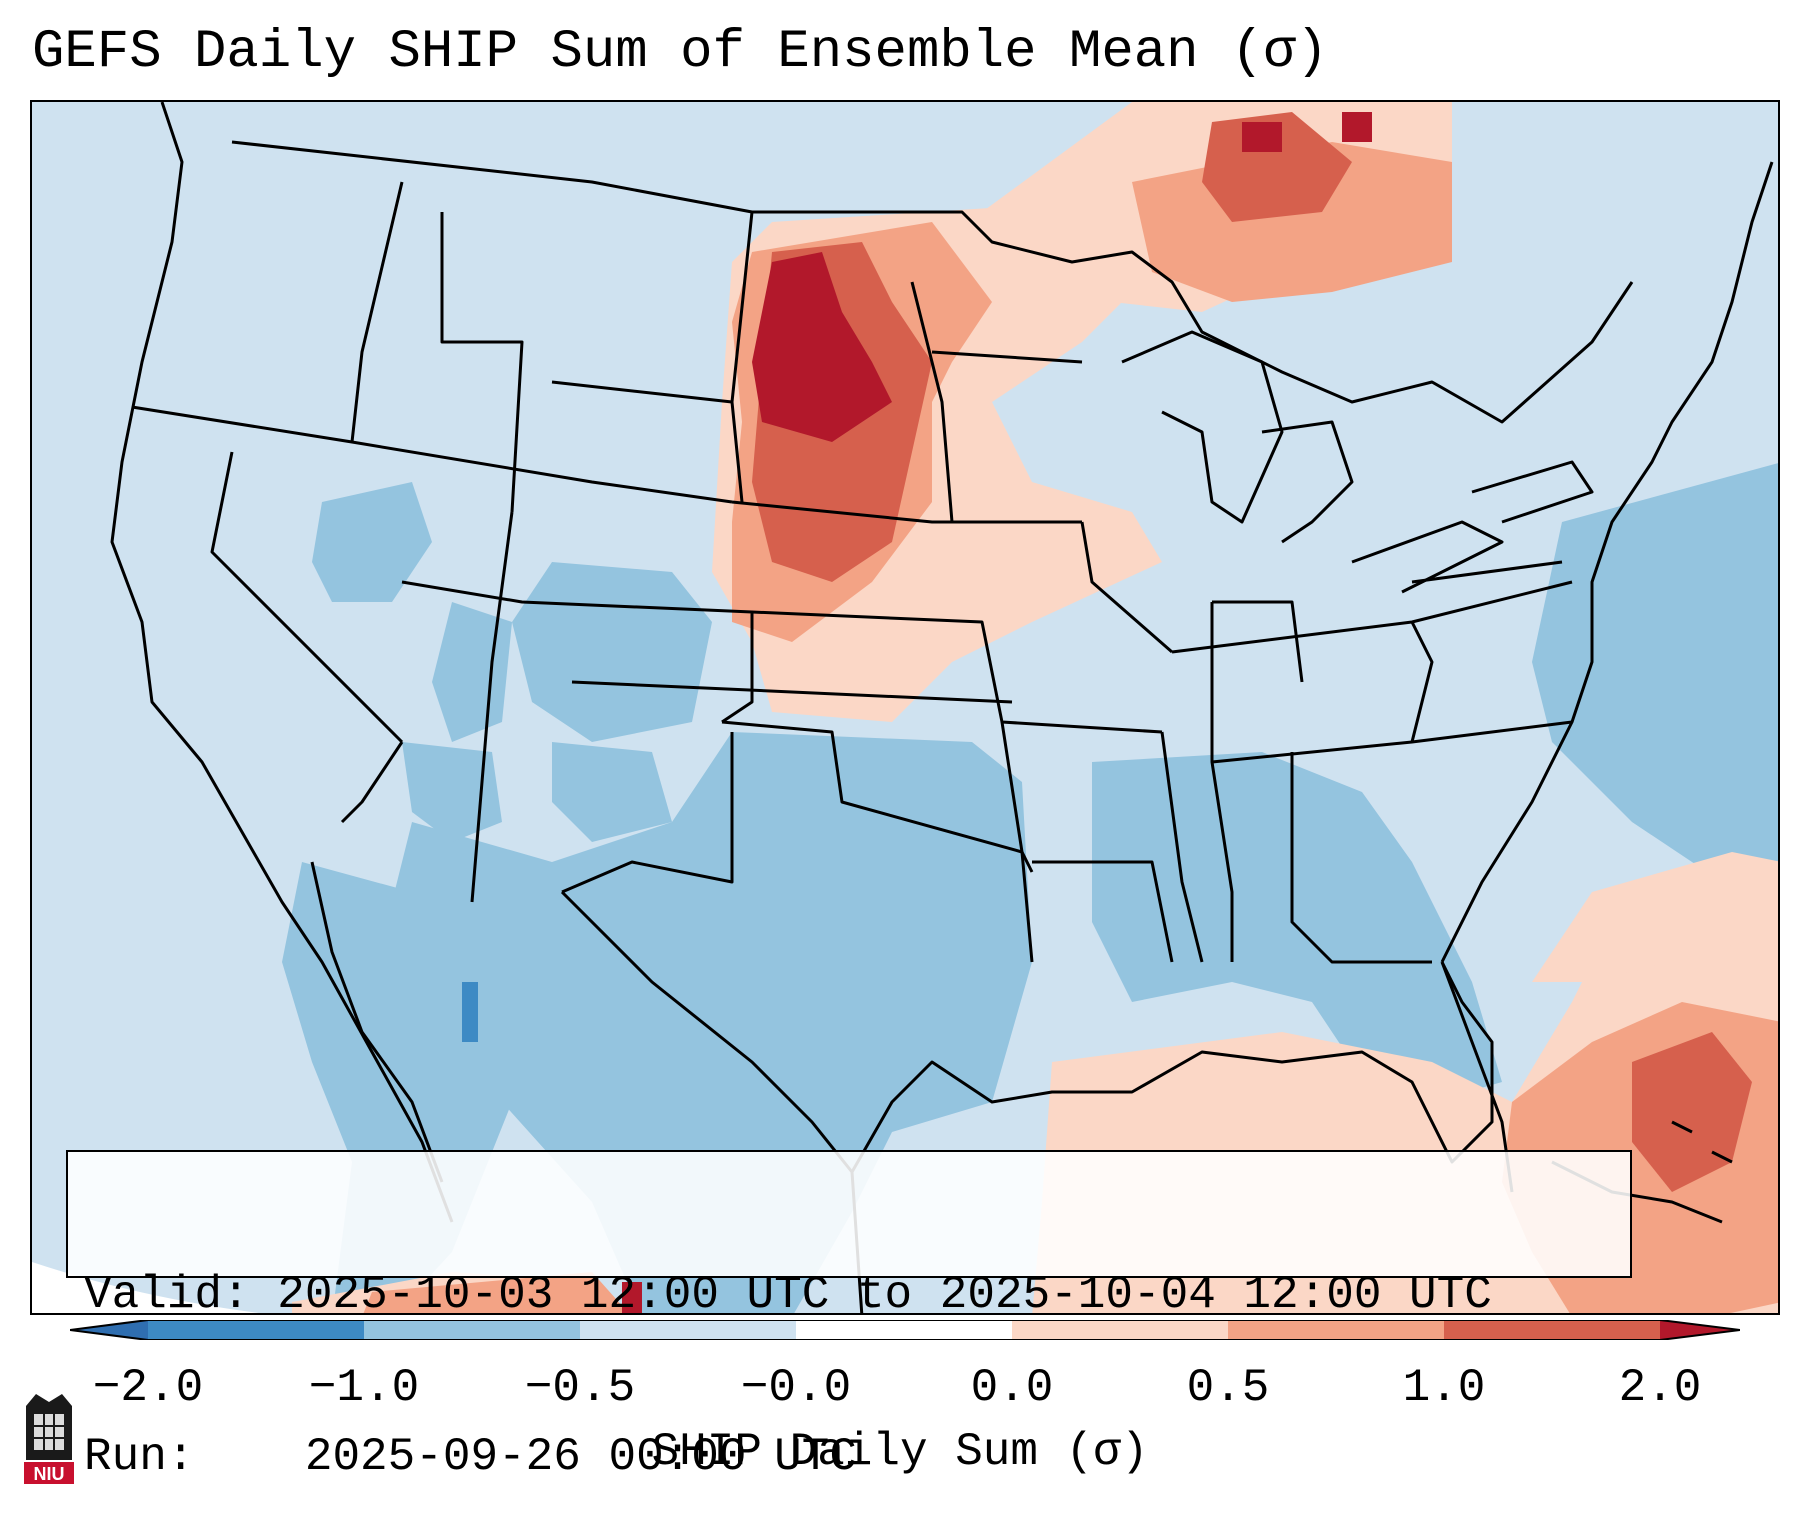 The image size is (1803, 1538). I want to click on colorbar-tick-label: −0.5, so click(580, 1388).